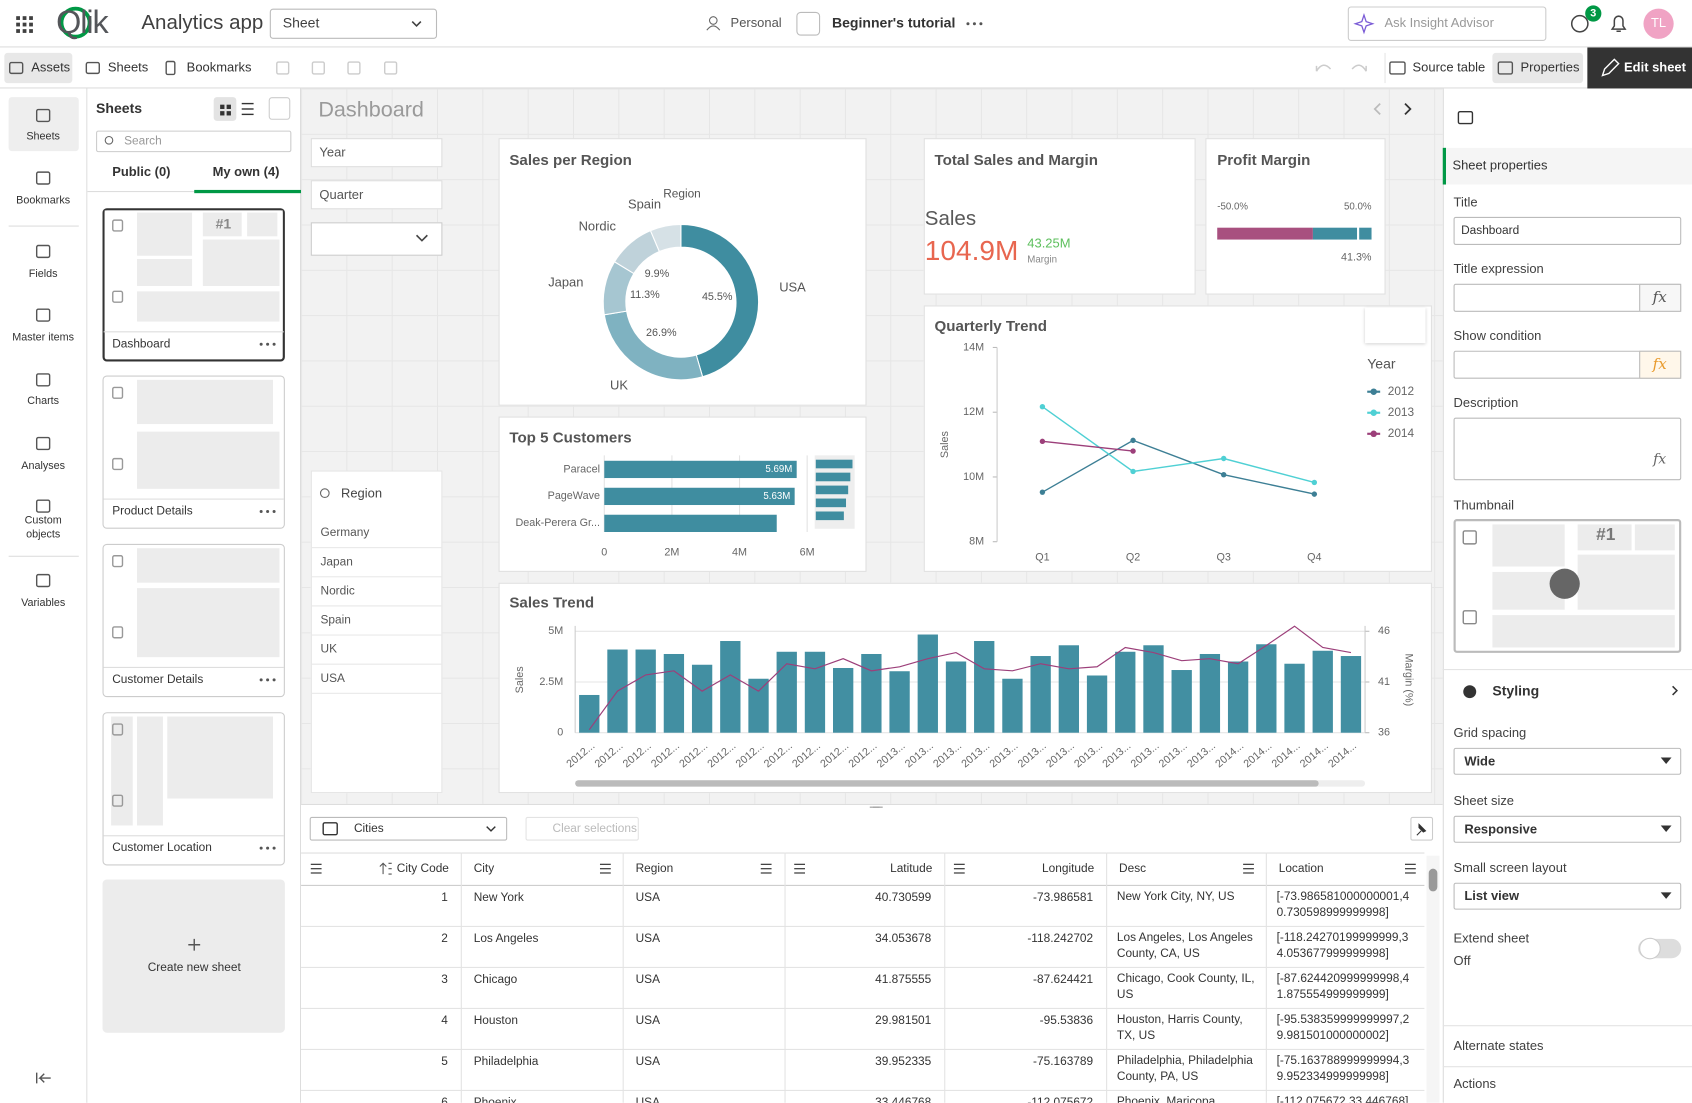 The height and width of the screenshot is (1103, 1692). I want to click on column-header: City, so click(484, 868).